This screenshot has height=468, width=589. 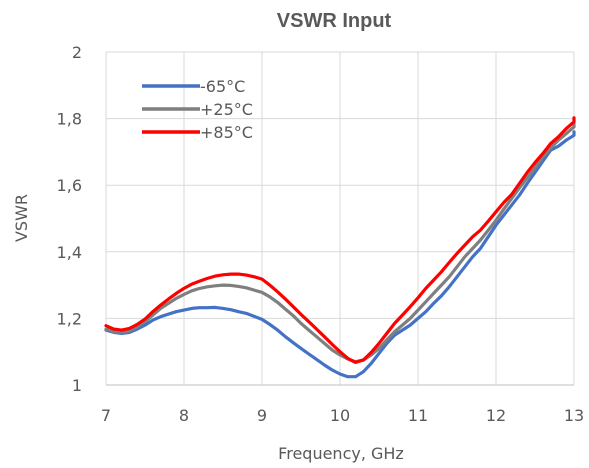 I want to click on y-tick-label: 1, so click(x=77, y=385).